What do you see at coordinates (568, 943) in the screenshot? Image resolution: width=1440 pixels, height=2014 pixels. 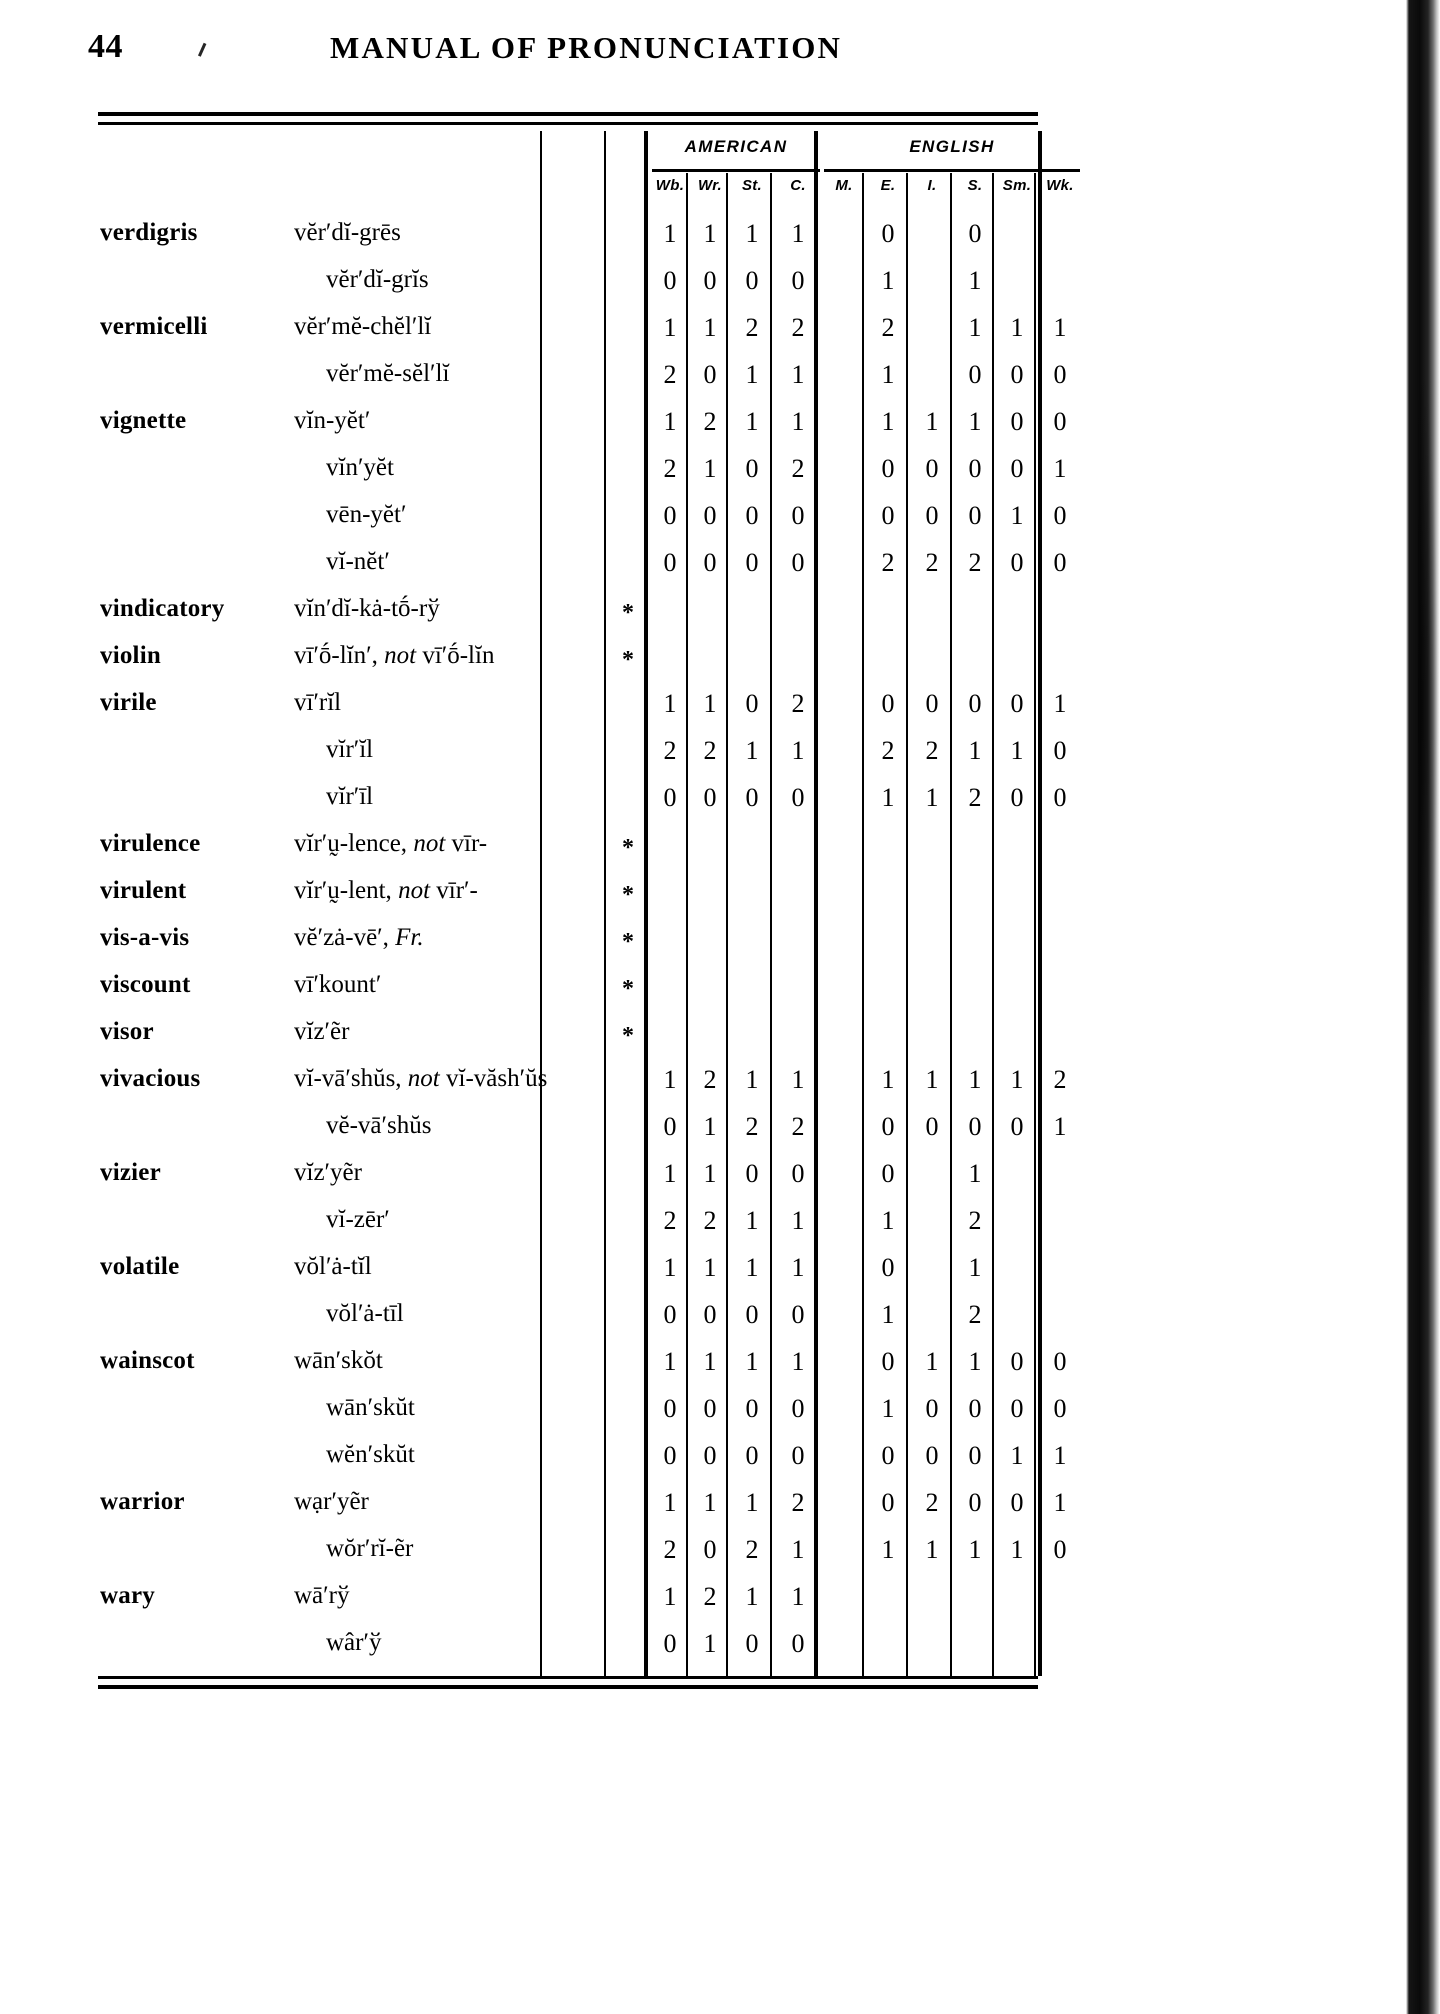 I see `table-row: vis-a-vis vĕ′zȧ-vē′, Fr. *` at bounding box center [568, 943].